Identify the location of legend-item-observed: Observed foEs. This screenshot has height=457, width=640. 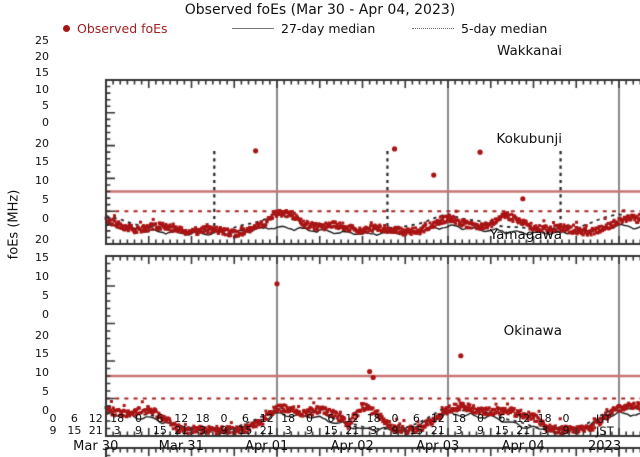
(115, 28).